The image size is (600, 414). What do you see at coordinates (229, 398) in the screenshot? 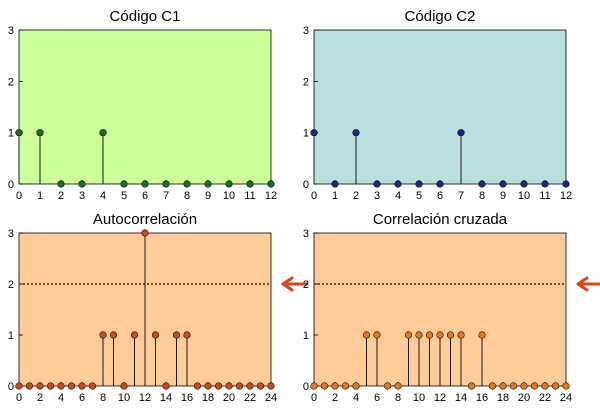
I see `autocorrelacion-xtick-label: 20` at bounding box center [229, 398].